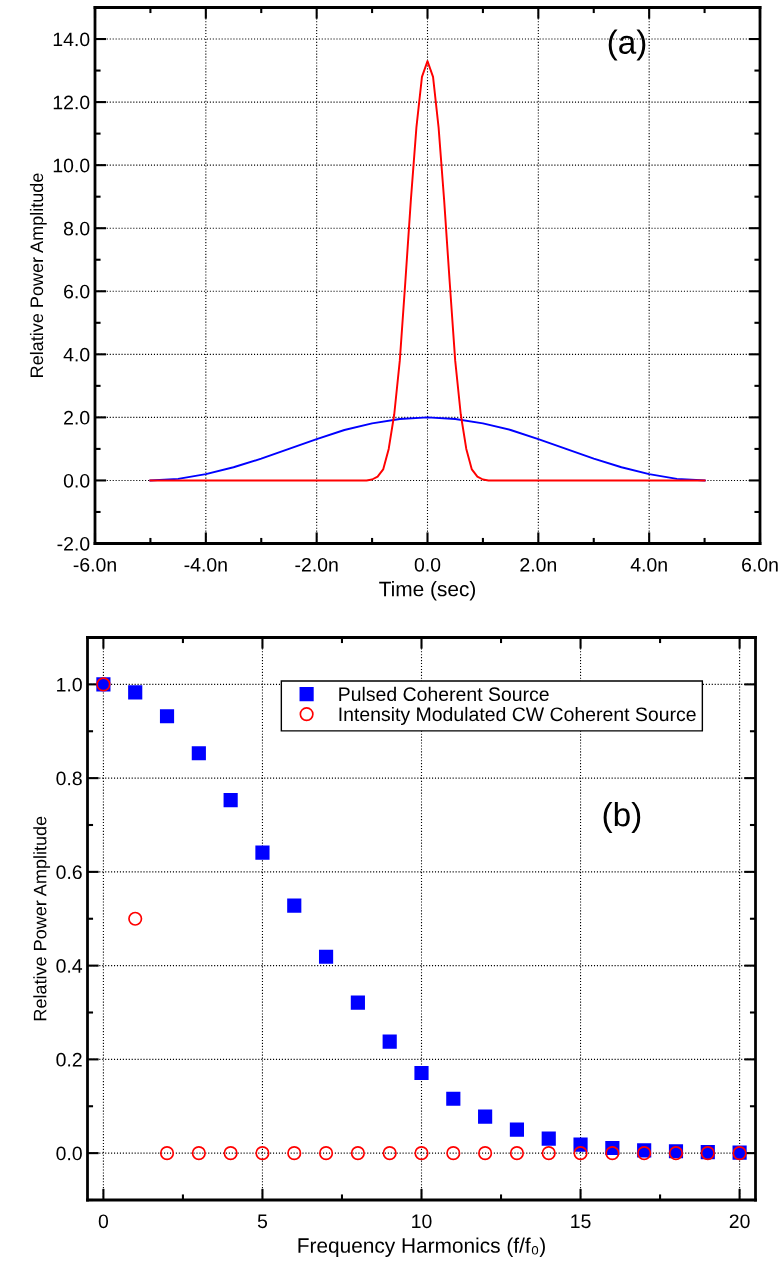 This screenshot has width=780, height=1268. Describe the element at coordinates (427, 564) in the screenshot. I see `x-tick-label: 0.0` at that location.